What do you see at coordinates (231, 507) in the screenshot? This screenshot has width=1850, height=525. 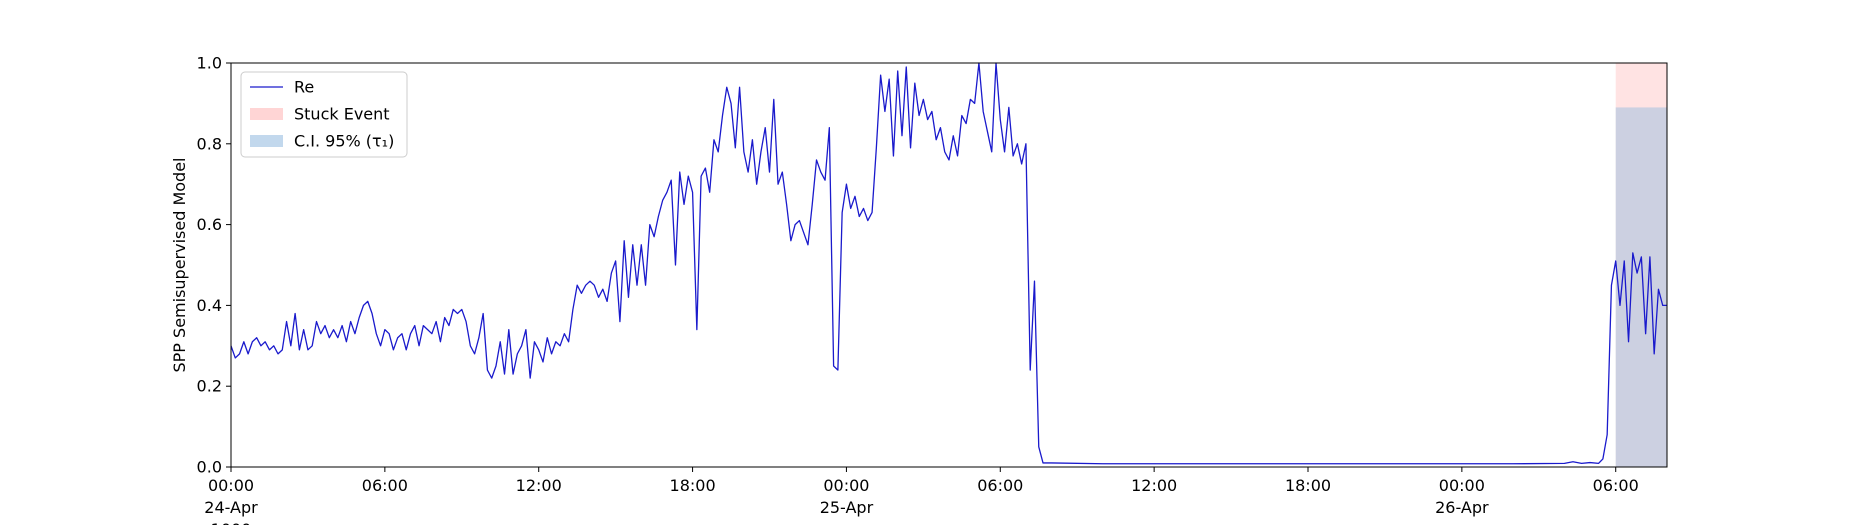 I see `x-tick-label: 24-Apr` at bounding box center [231, 507].